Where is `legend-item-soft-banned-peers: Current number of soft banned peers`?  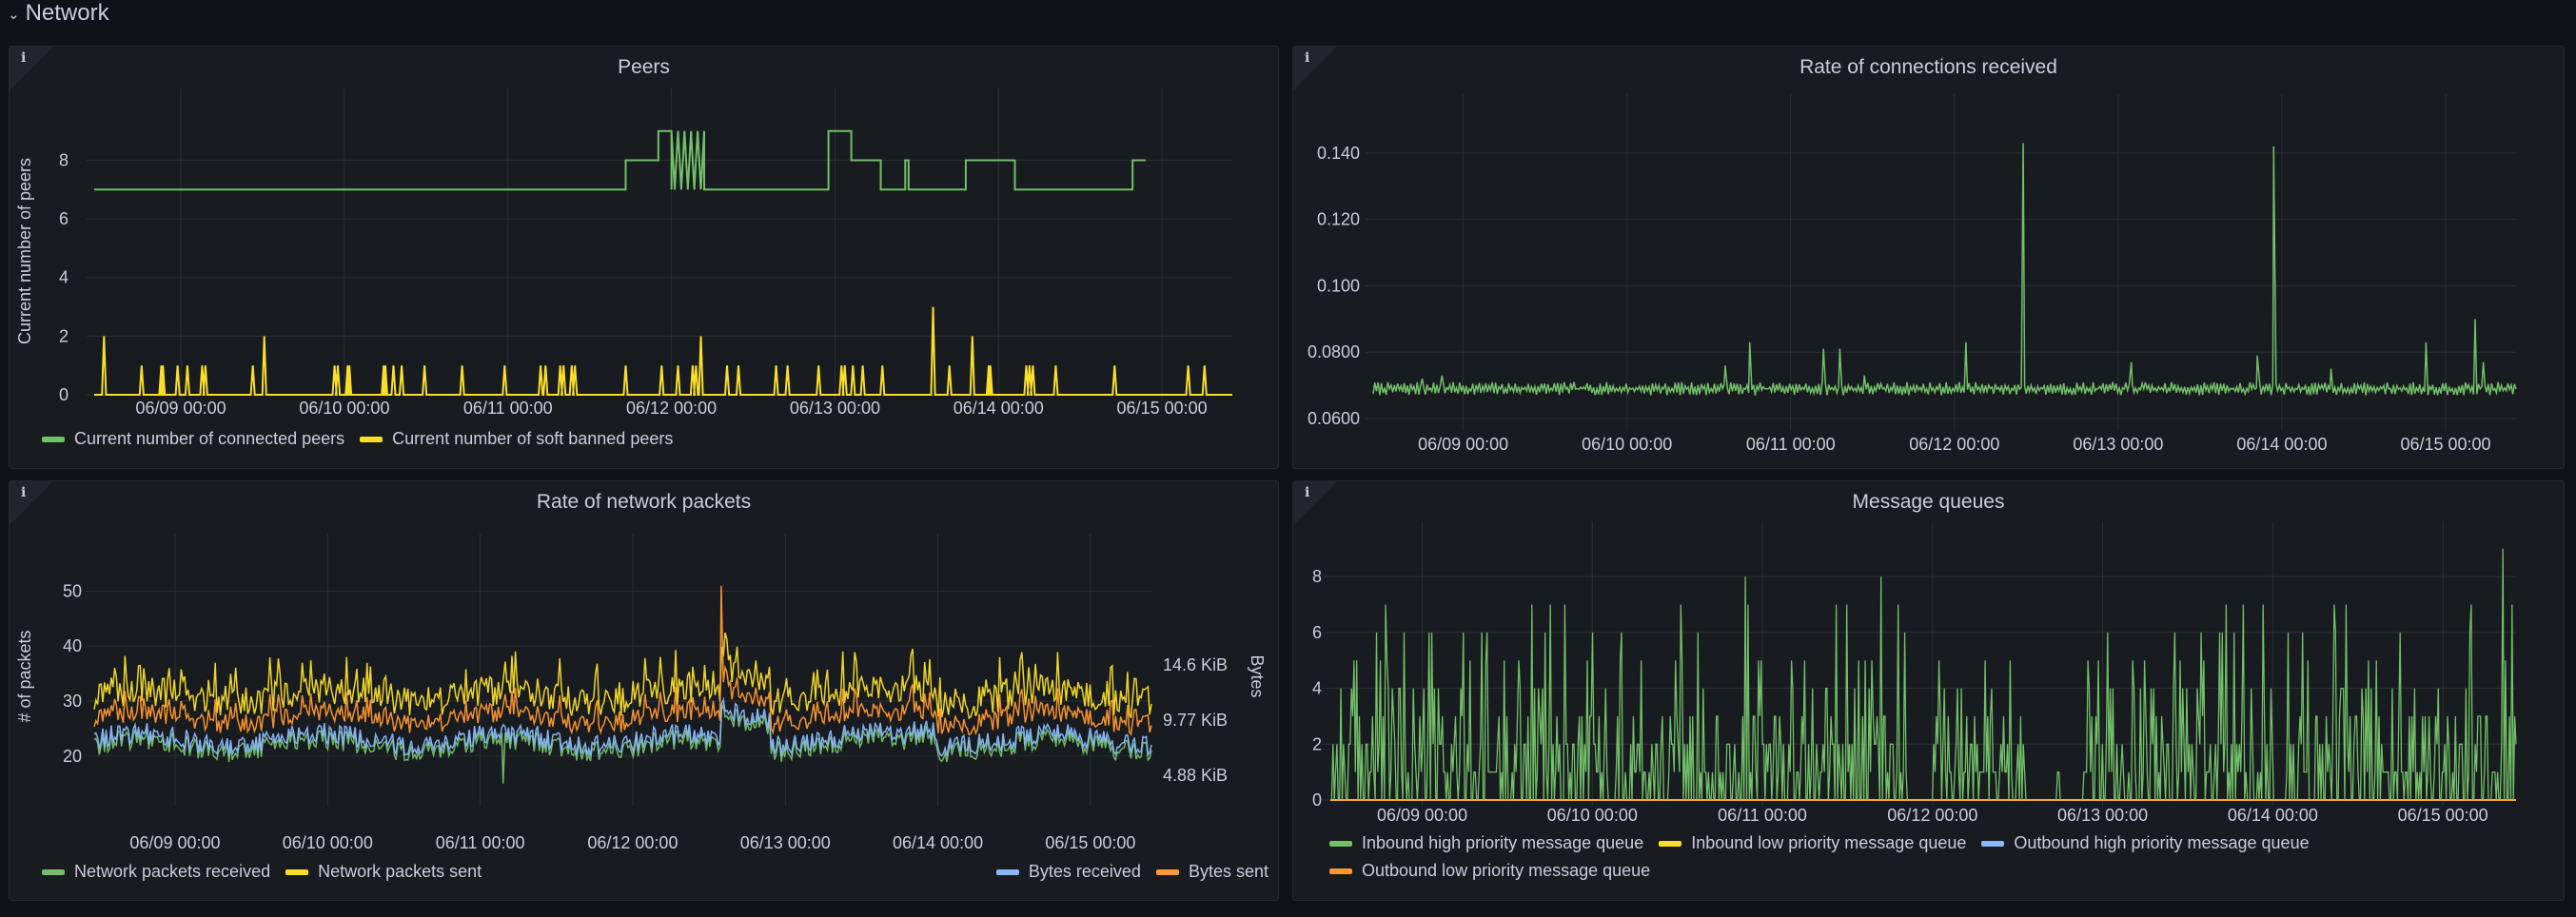
legend-item-soft-banned-peers: Current number of soft banned peers is located at coordinates (516, 439).